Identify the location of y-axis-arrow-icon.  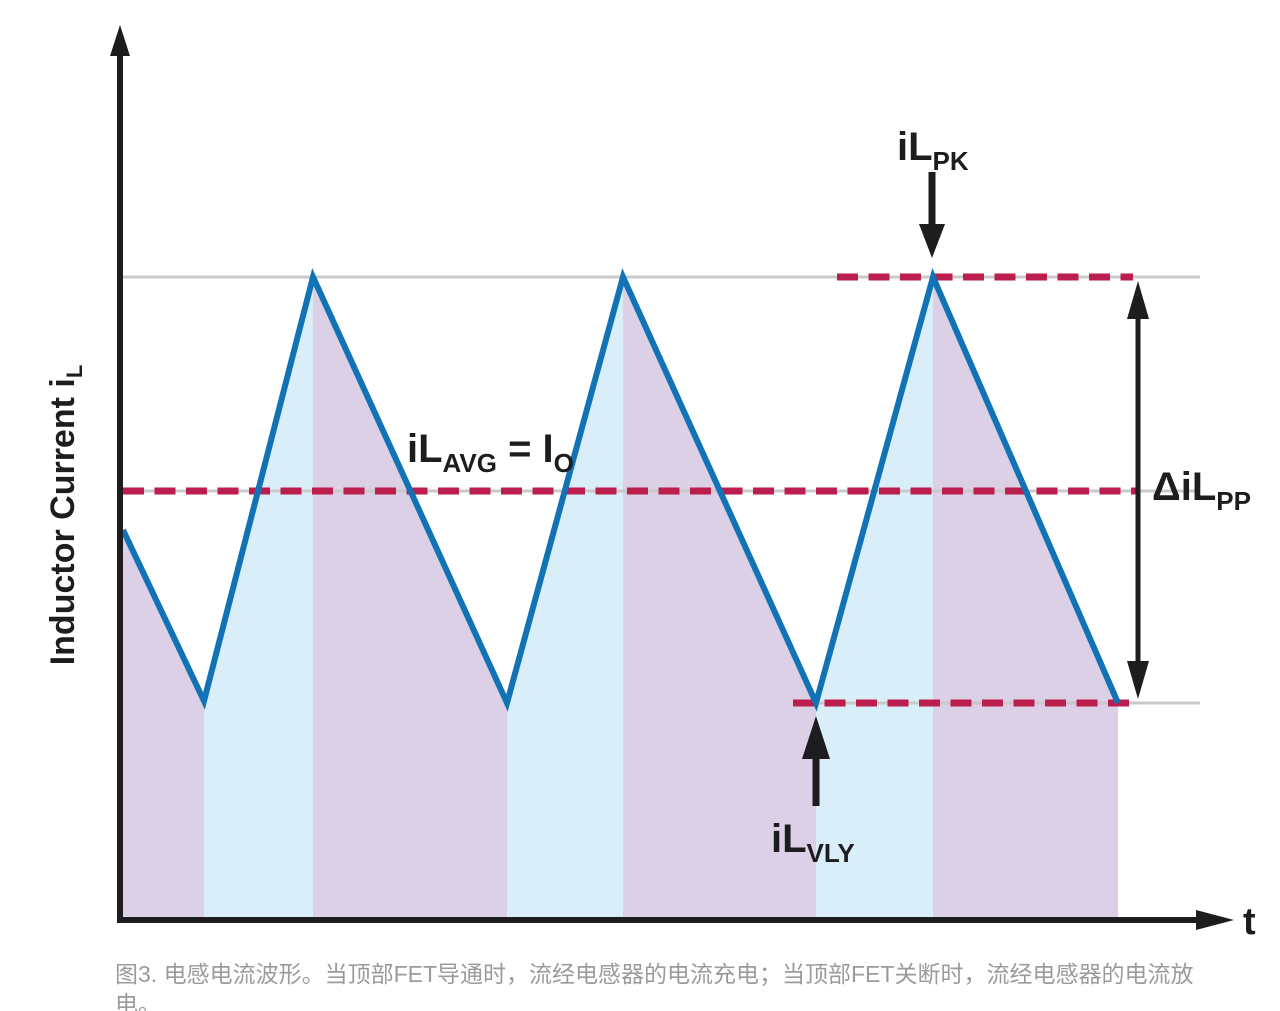
(120, 40).